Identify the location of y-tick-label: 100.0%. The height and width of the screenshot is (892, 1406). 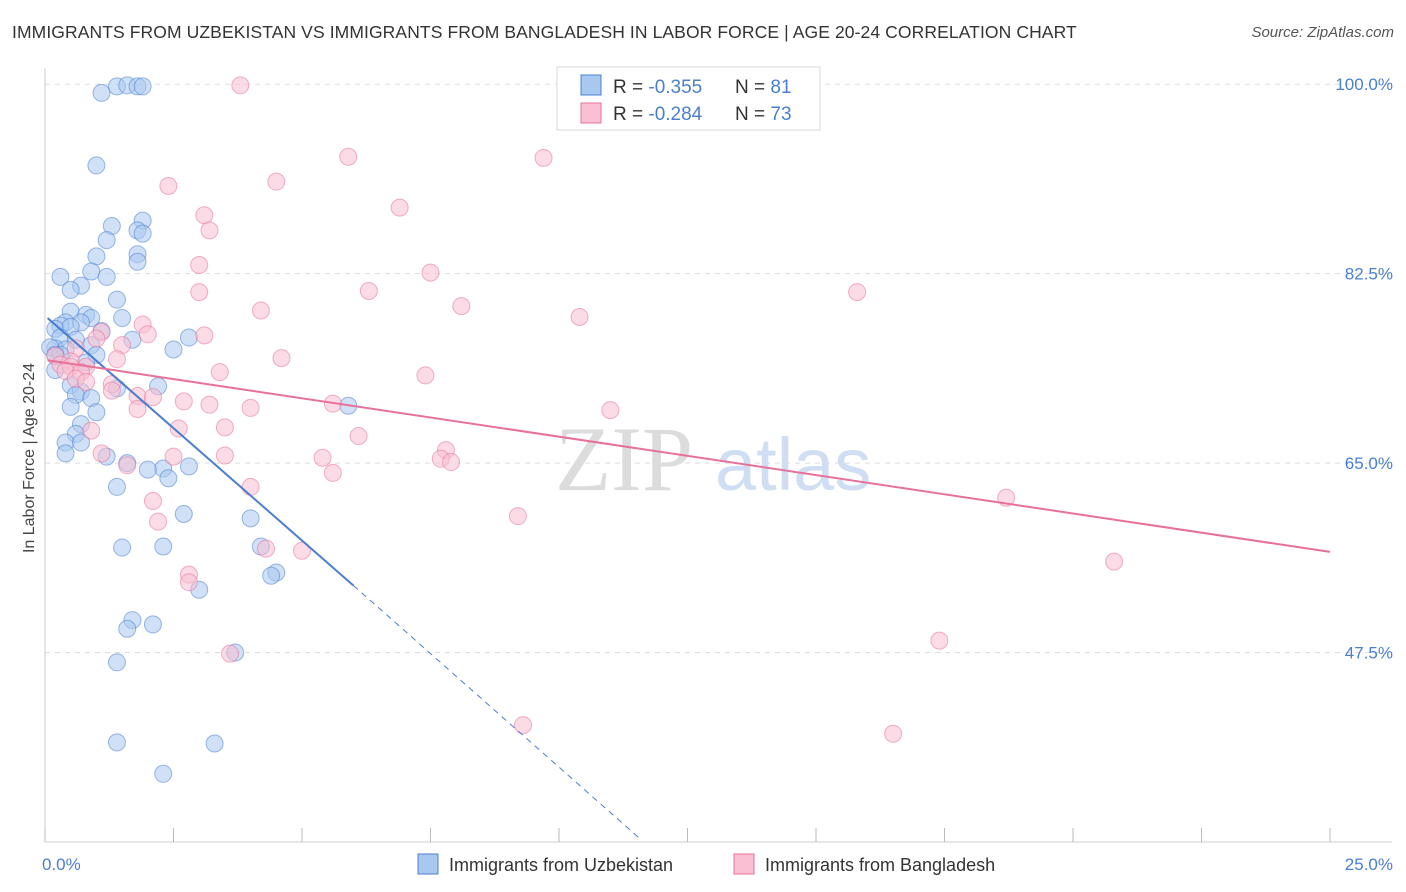
(1364, 84).